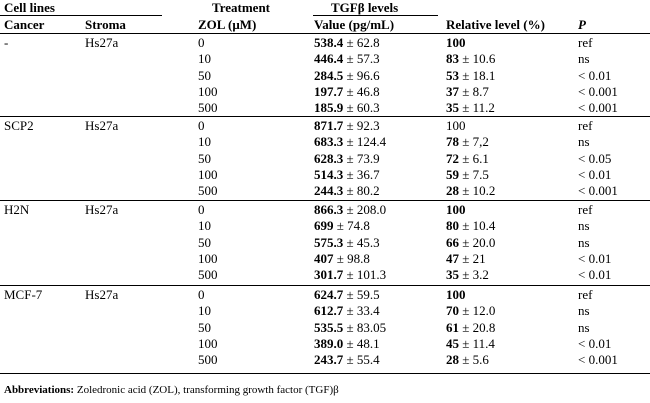 This screenshot has height=403, width=650. I want to click on value-cell: 446.4 ± 57.3, so click(347, 59).